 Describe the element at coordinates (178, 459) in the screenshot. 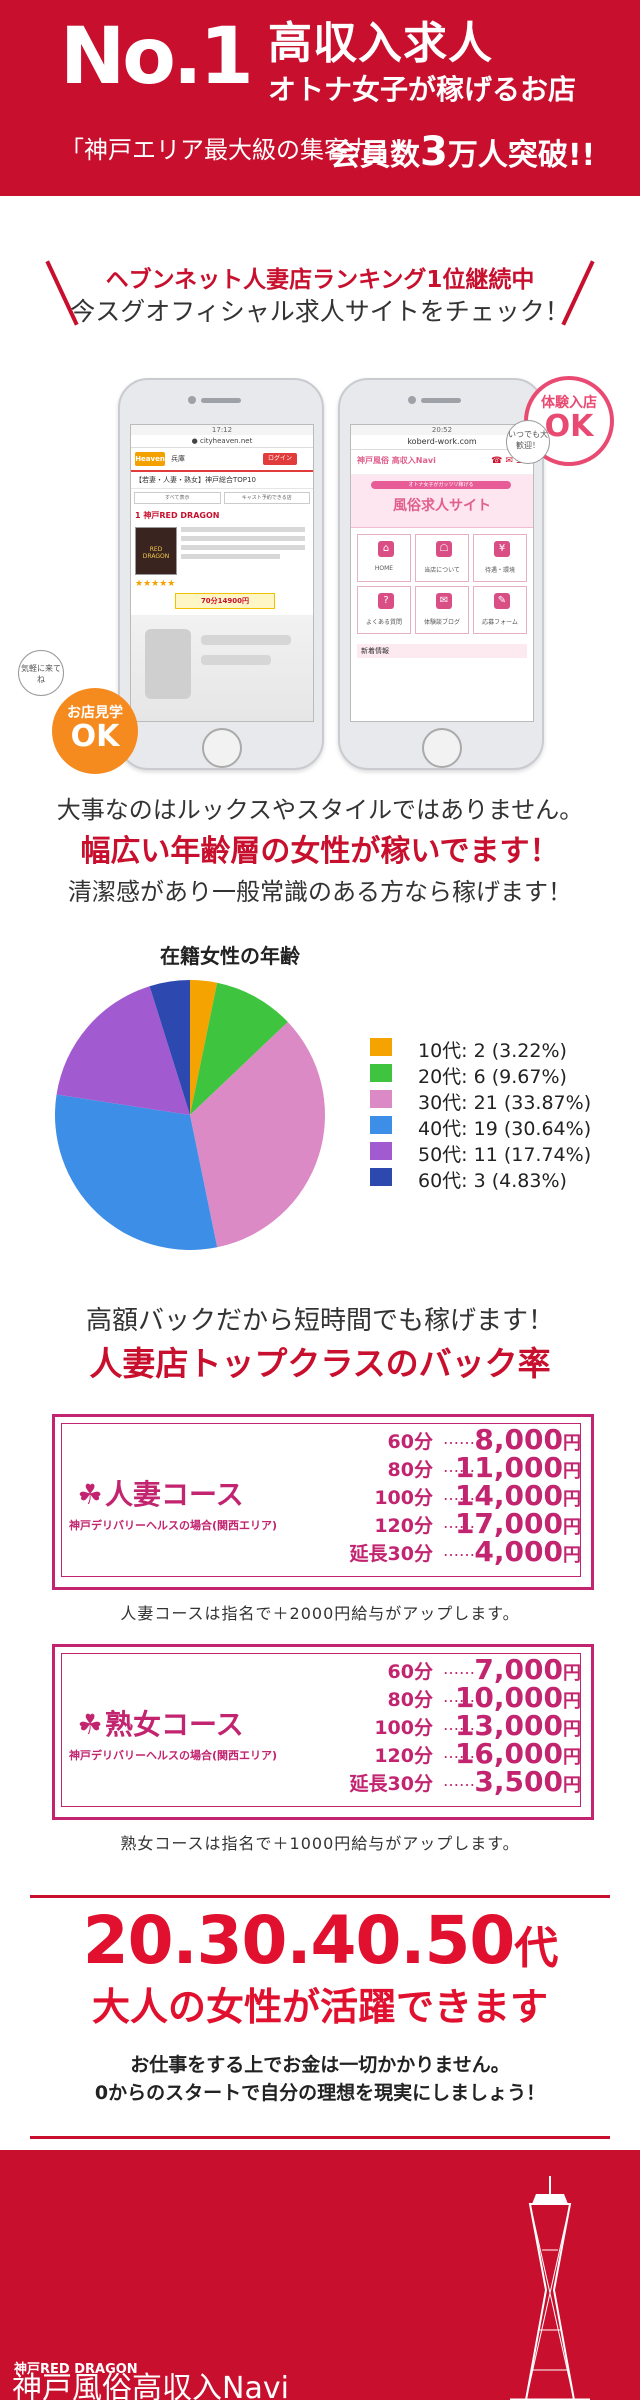

I see `area-label: 兵庫` at that location.